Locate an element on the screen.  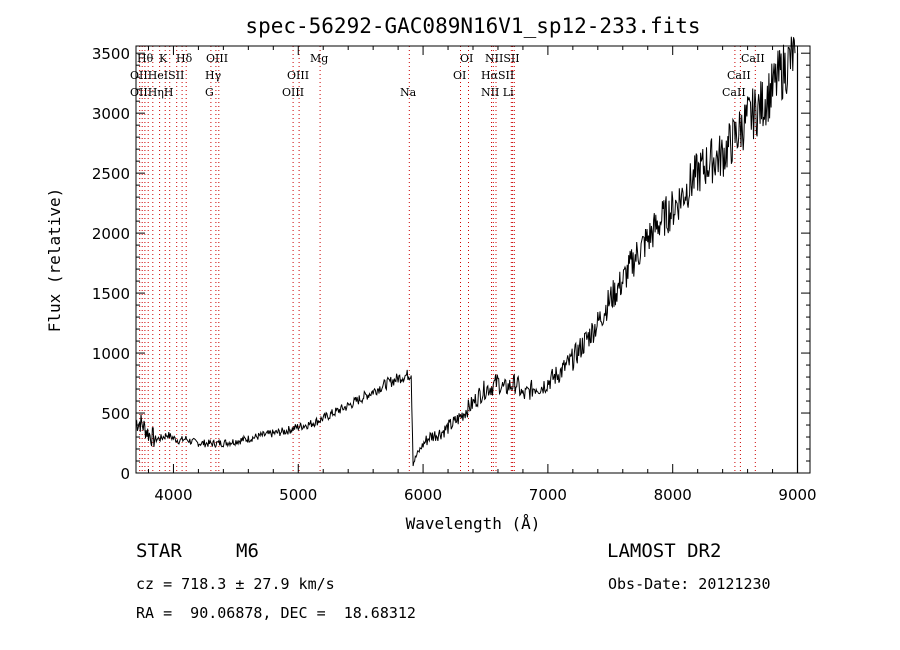
object-subclass: M6 is located at coordinates (247, 551).